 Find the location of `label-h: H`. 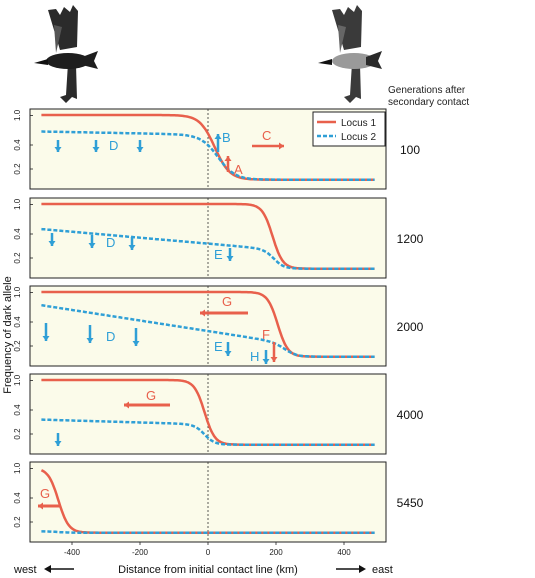

label-h: H is located at coordinates (254, 356).